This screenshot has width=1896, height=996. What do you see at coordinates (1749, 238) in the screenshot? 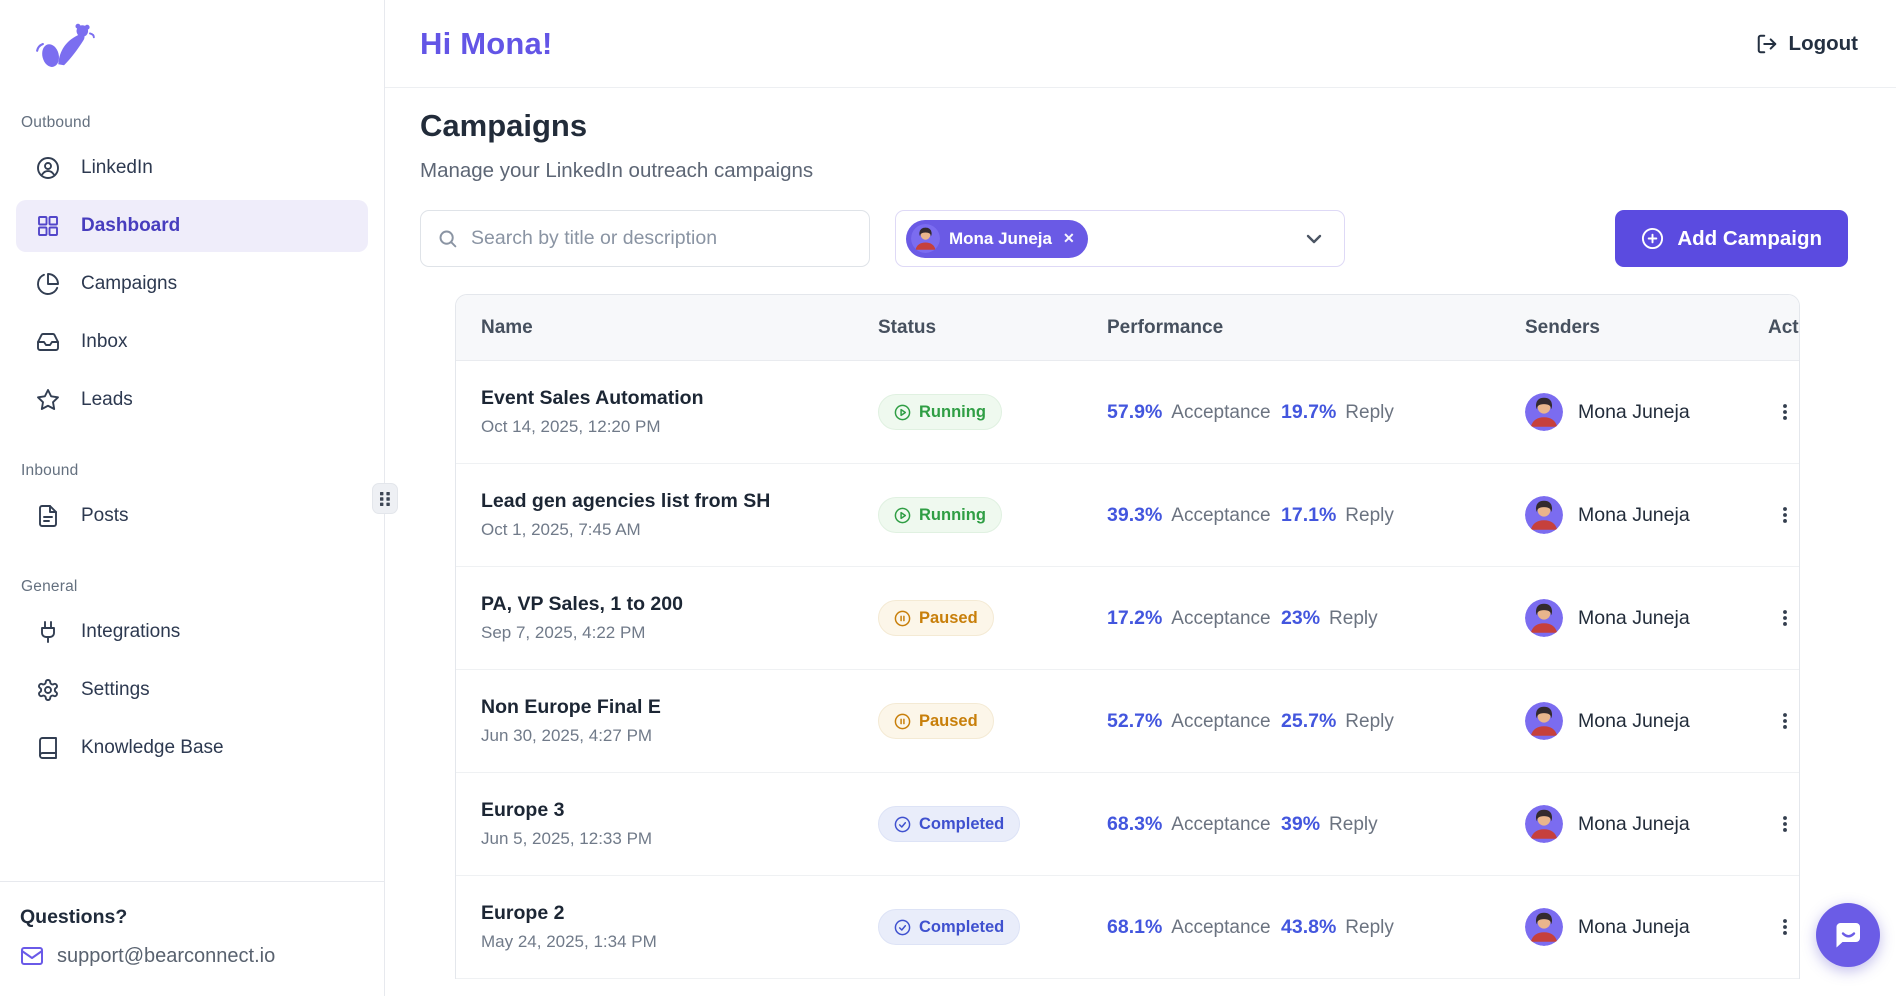
I see `add-campaign-label: Add Campaign` at bounding box center [1749, 238].